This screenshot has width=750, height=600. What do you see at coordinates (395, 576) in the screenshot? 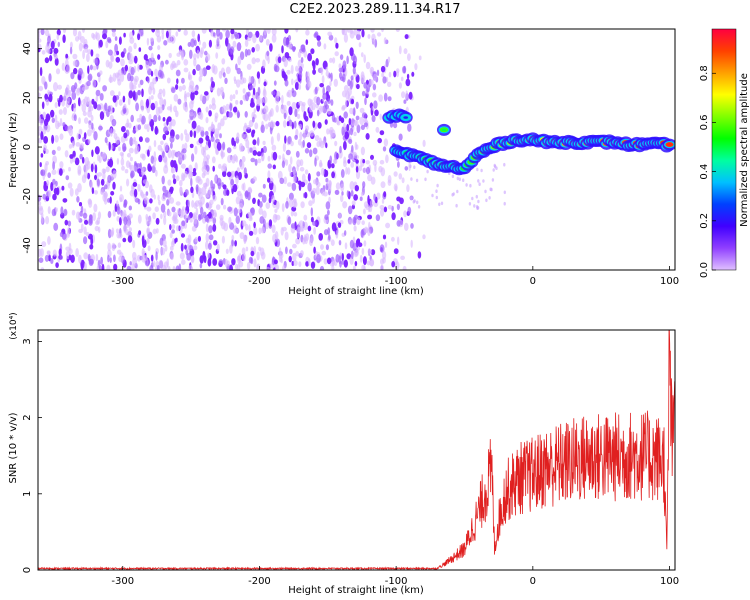
I see `snr-x-ticks: -300 -200 -100 0 100` at bounding box center [395, 576].